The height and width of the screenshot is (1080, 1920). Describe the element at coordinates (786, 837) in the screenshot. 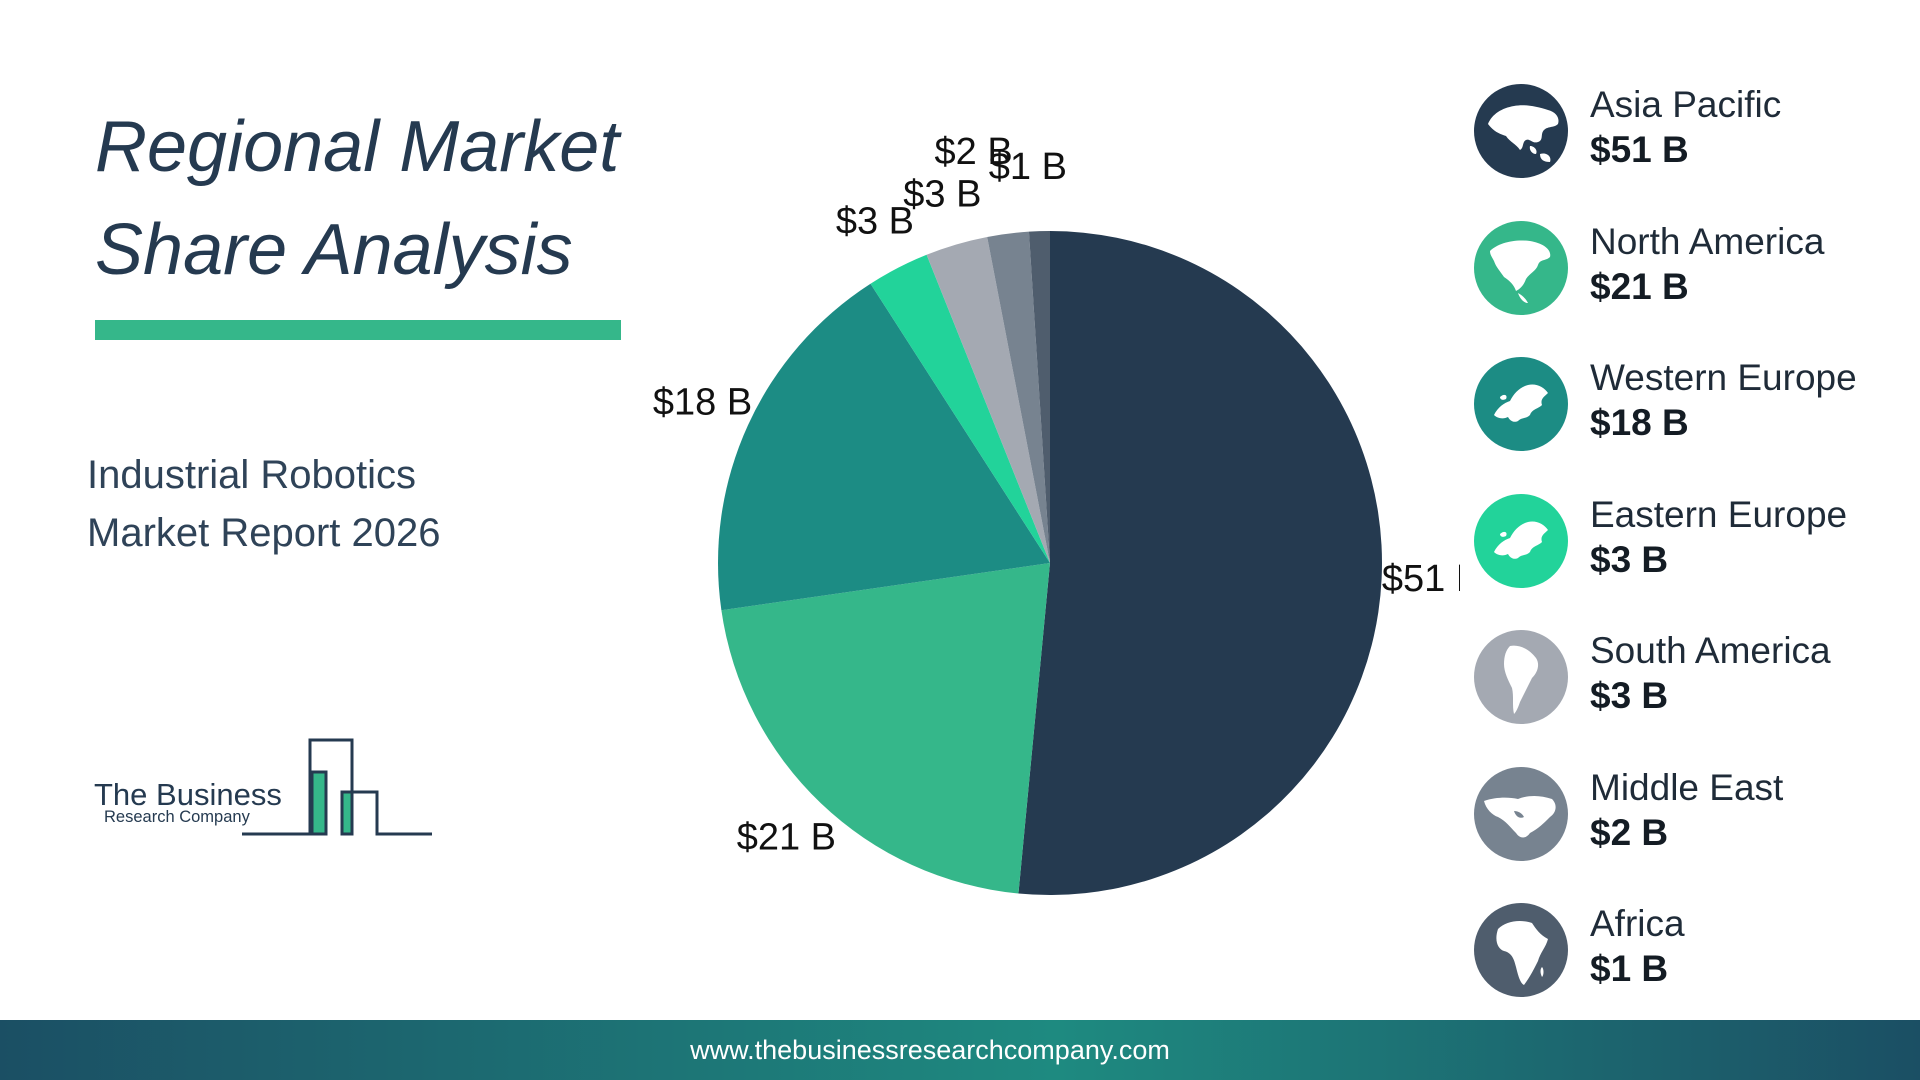

I see `data-label: $21 B` at that location.